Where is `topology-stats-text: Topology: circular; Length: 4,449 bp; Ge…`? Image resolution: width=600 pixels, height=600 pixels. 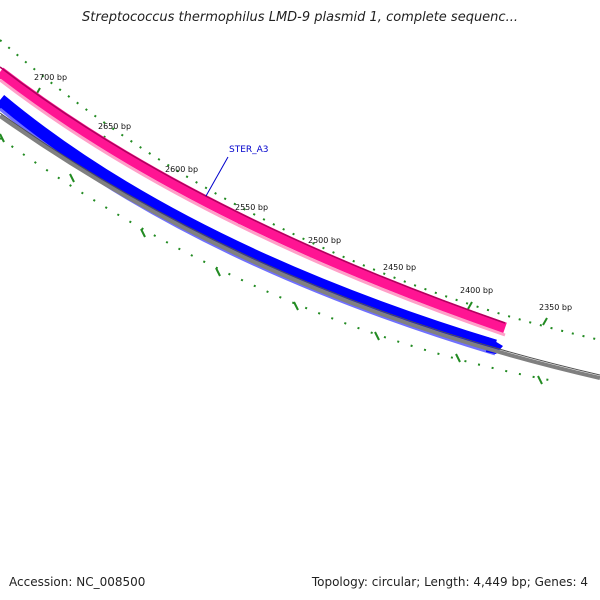 topology-stats-text: Topology: circular; Length: 4,449 bp; Ge… is located at coordinates (449, 582).